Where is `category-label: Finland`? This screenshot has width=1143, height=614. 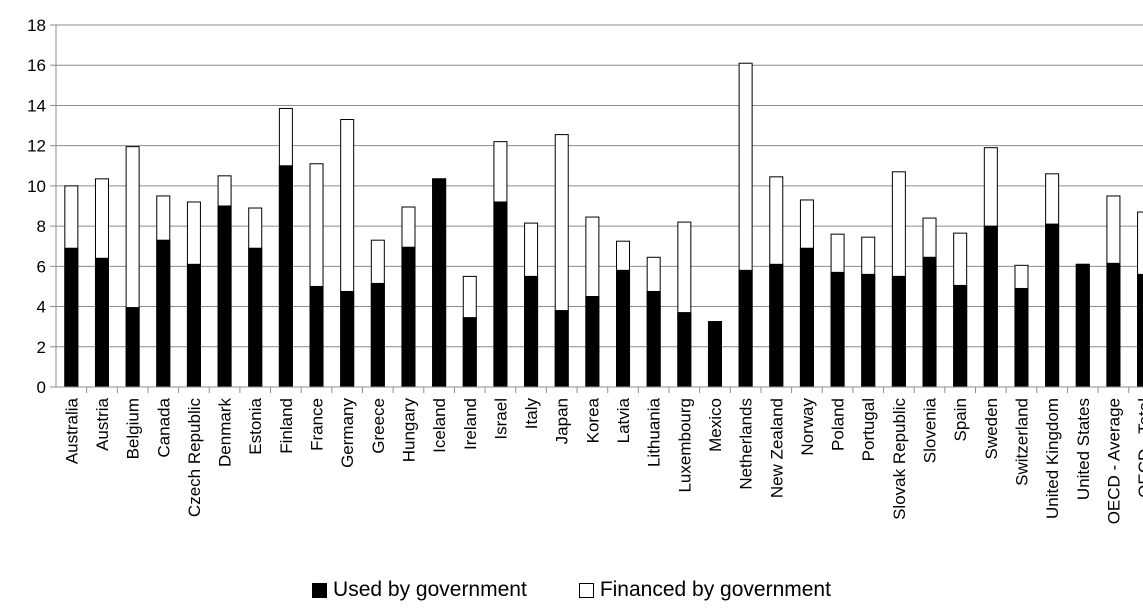 category-label: Finland is located at coordinates (286, 426).